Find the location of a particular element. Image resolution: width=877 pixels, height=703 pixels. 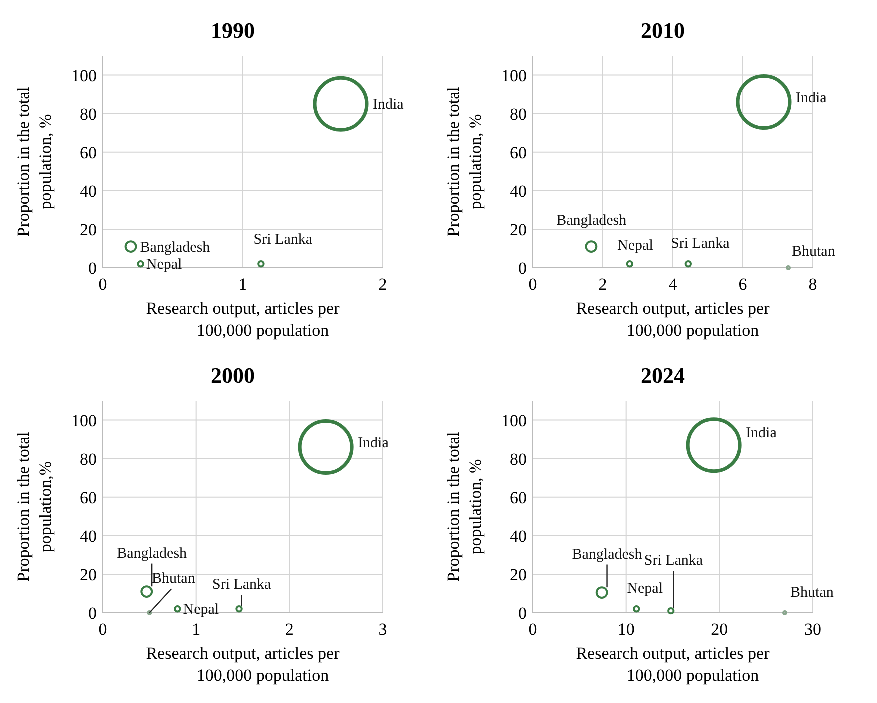

x-tick-label: 6 is located at coordinates (743, 284).